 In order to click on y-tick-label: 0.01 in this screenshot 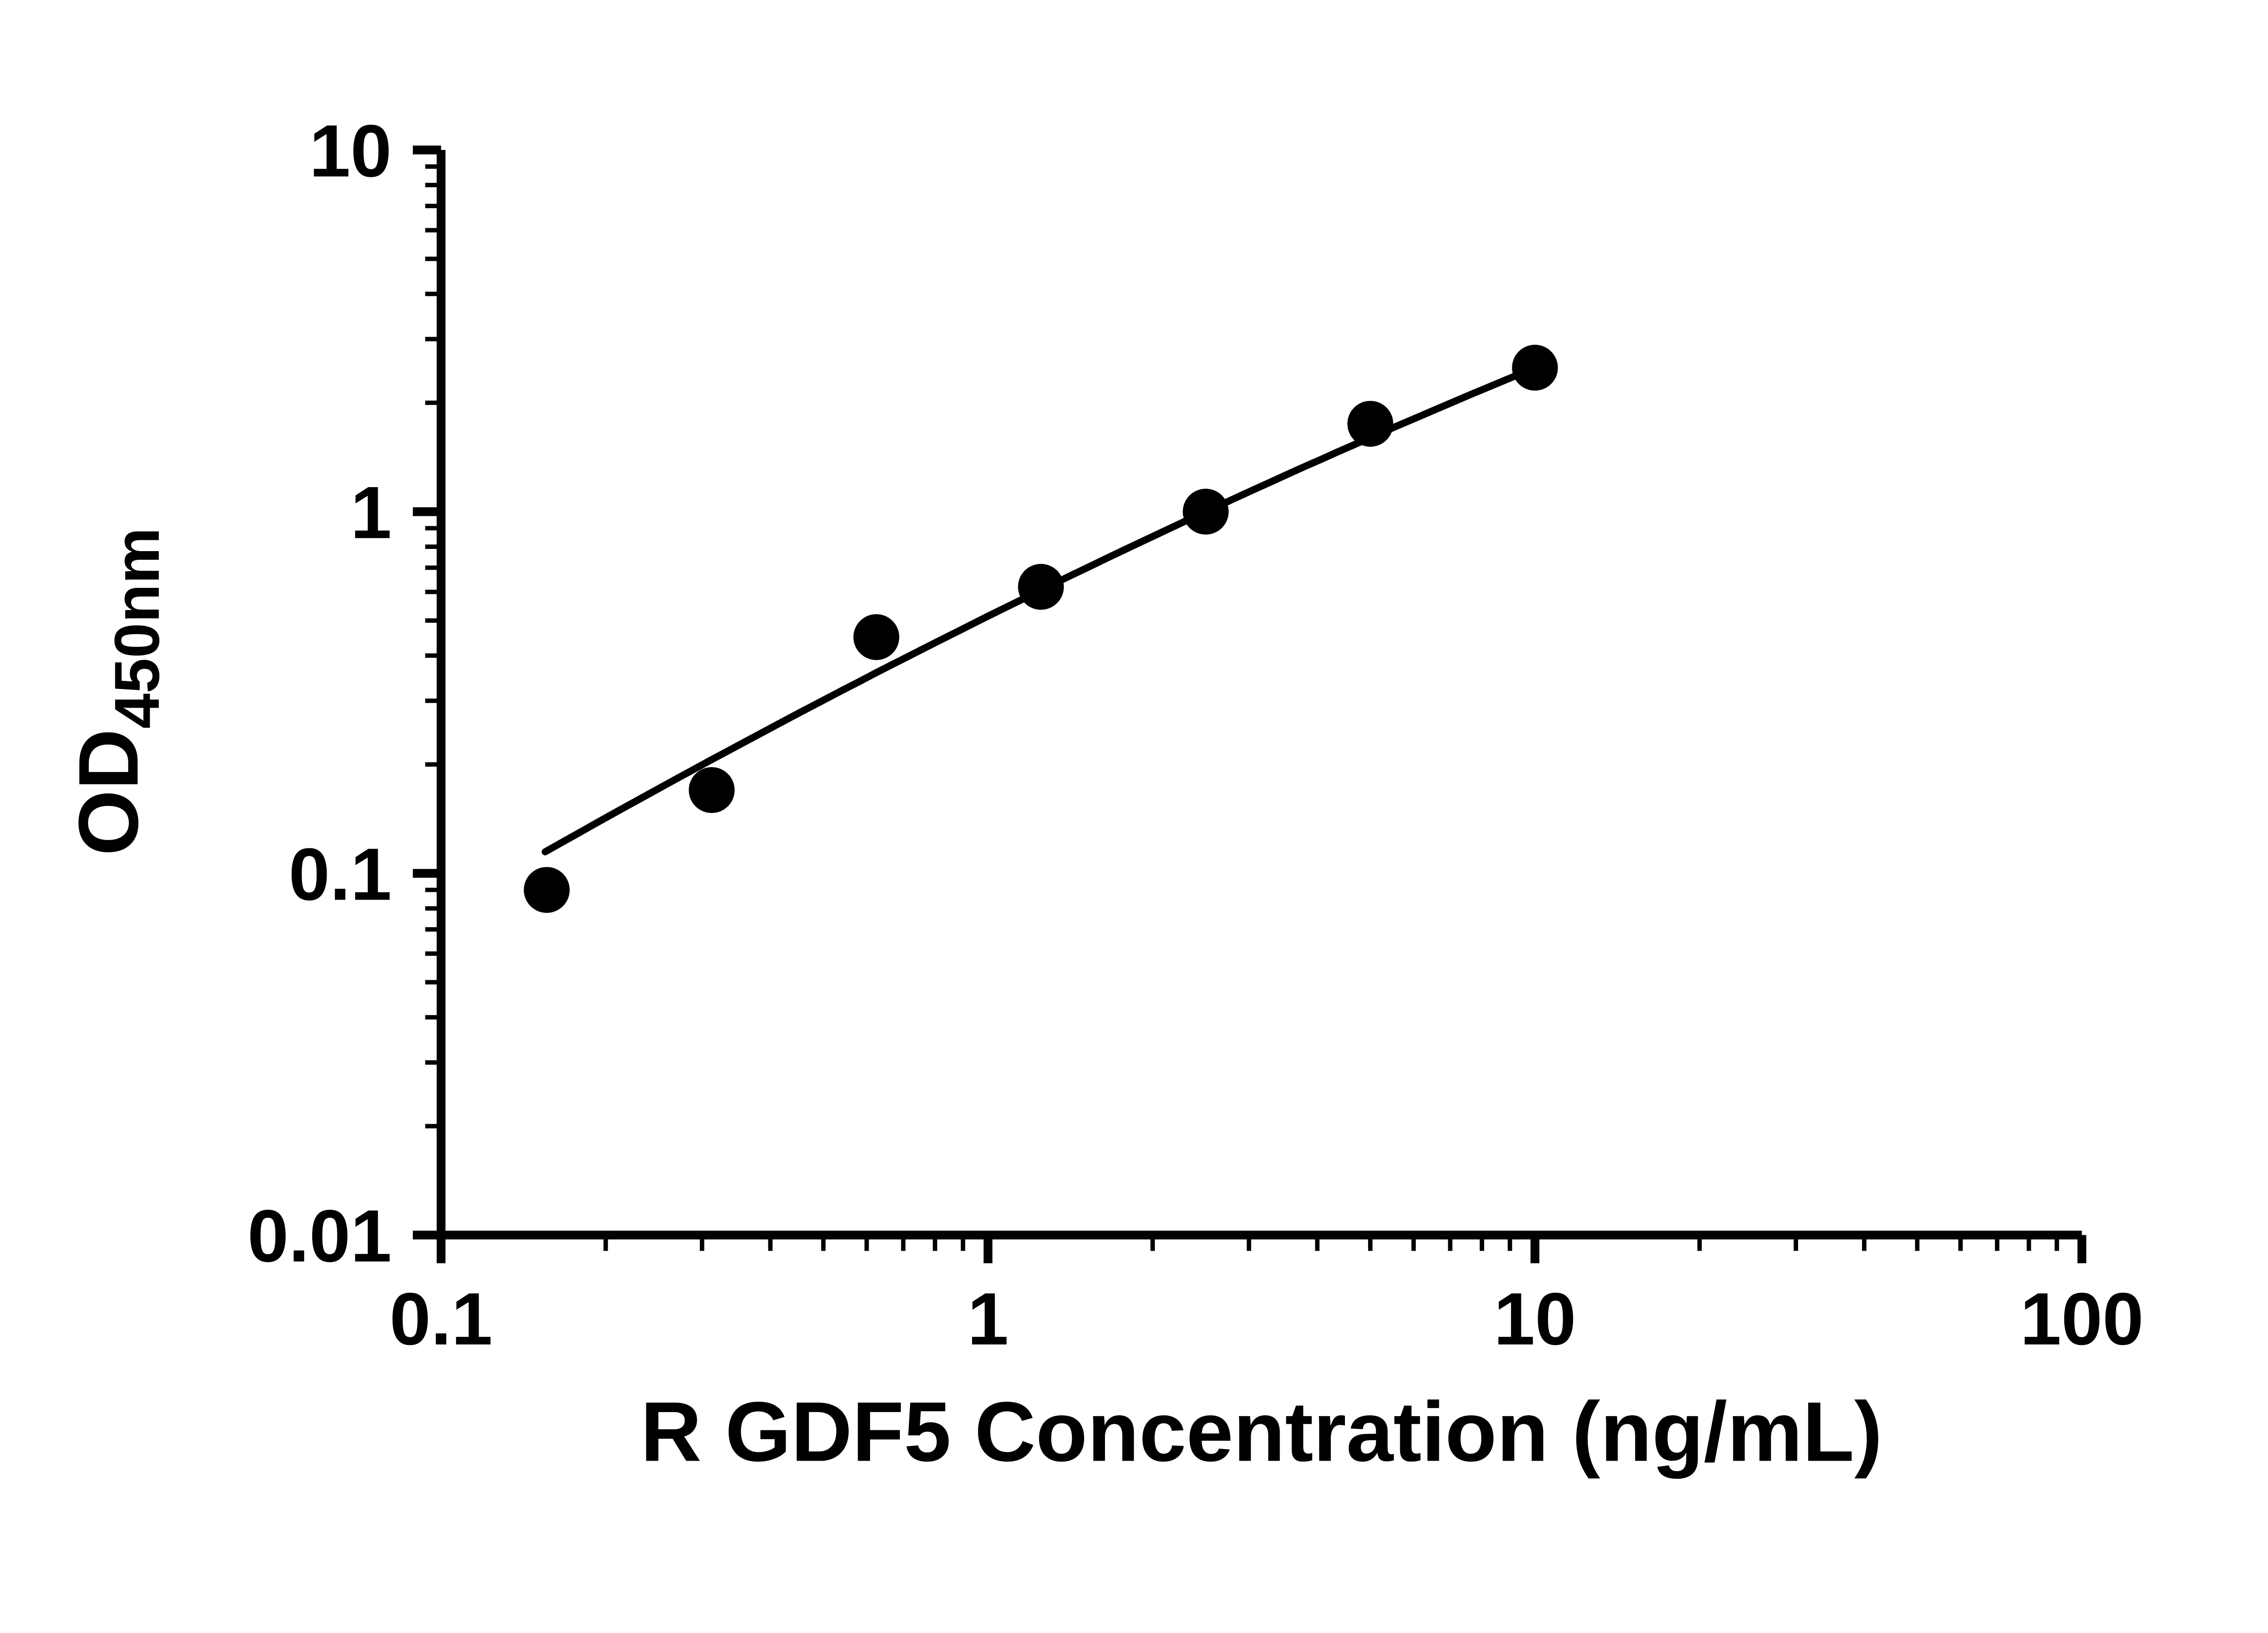, I will do `click(320, 1235)`.